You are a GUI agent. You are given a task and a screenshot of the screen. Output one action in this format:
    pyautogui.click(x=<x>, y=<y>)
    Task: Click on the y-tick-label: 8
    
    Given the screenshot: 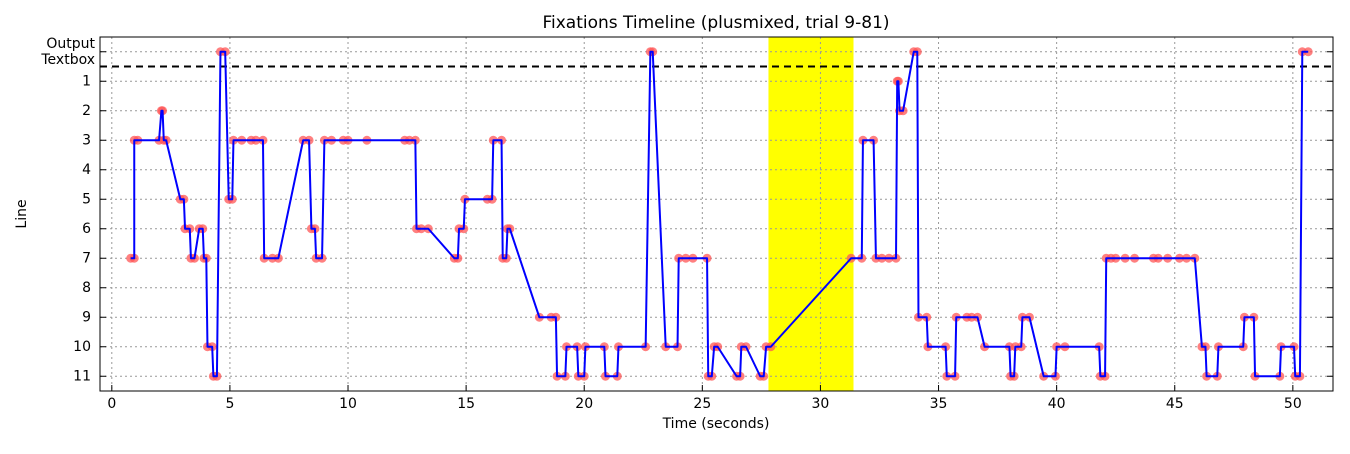 What is the action you would take?
    pyautogui.click(x=86, y=288)
    